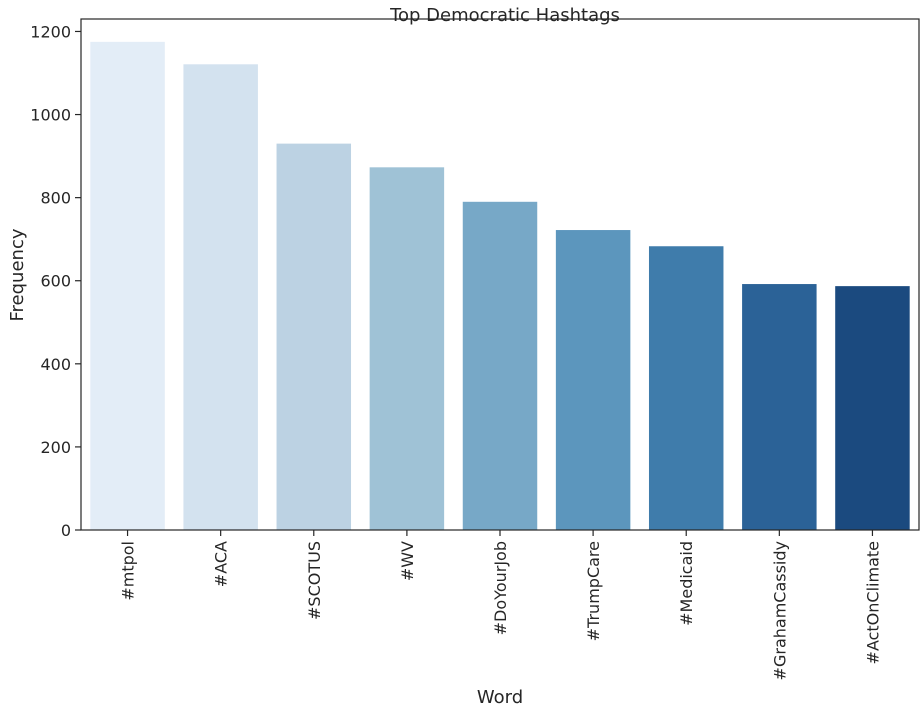 The height and width of the screenshot is (713, 924). Describe the element at coordinates (504, 15) in the screenshot. I see `chart-title: Top Democratic Hashtags` at that location.